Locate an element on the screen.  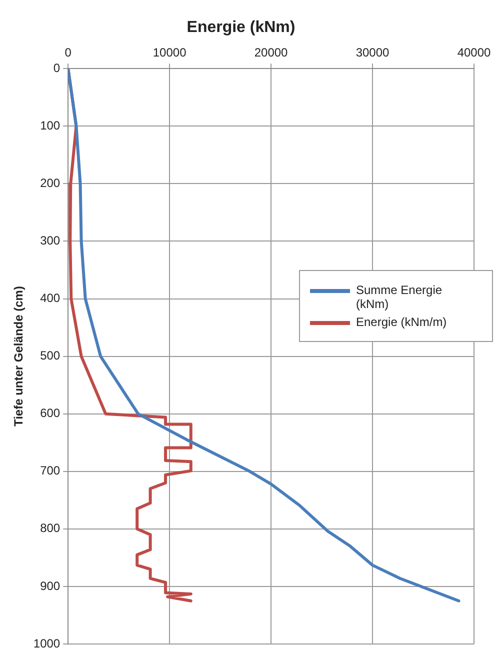
y-axis-title: Tiefe unter Gelände (cm) is located at coordinates (19, 356).